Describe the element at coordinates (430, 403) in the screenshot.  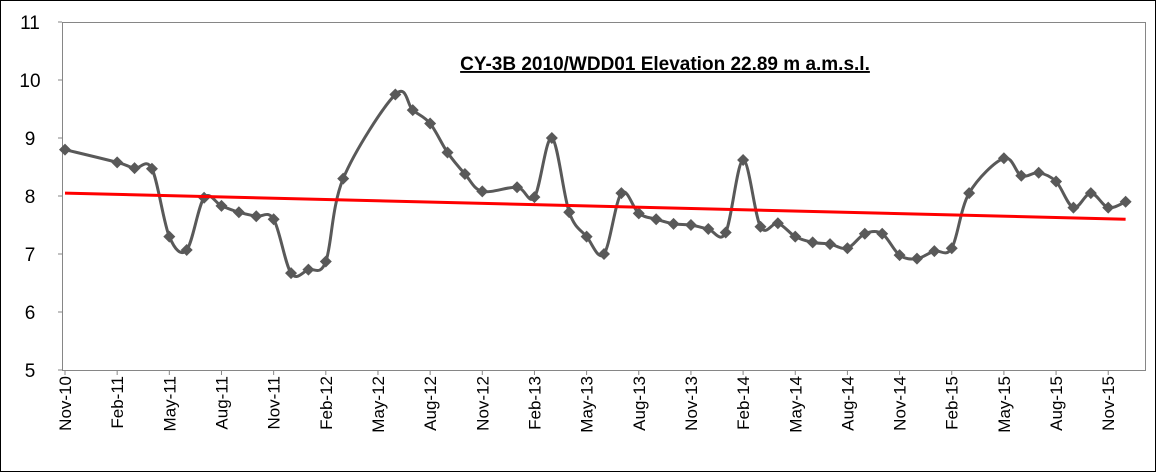
I see `x-tick-label: Aug-12` at that location.